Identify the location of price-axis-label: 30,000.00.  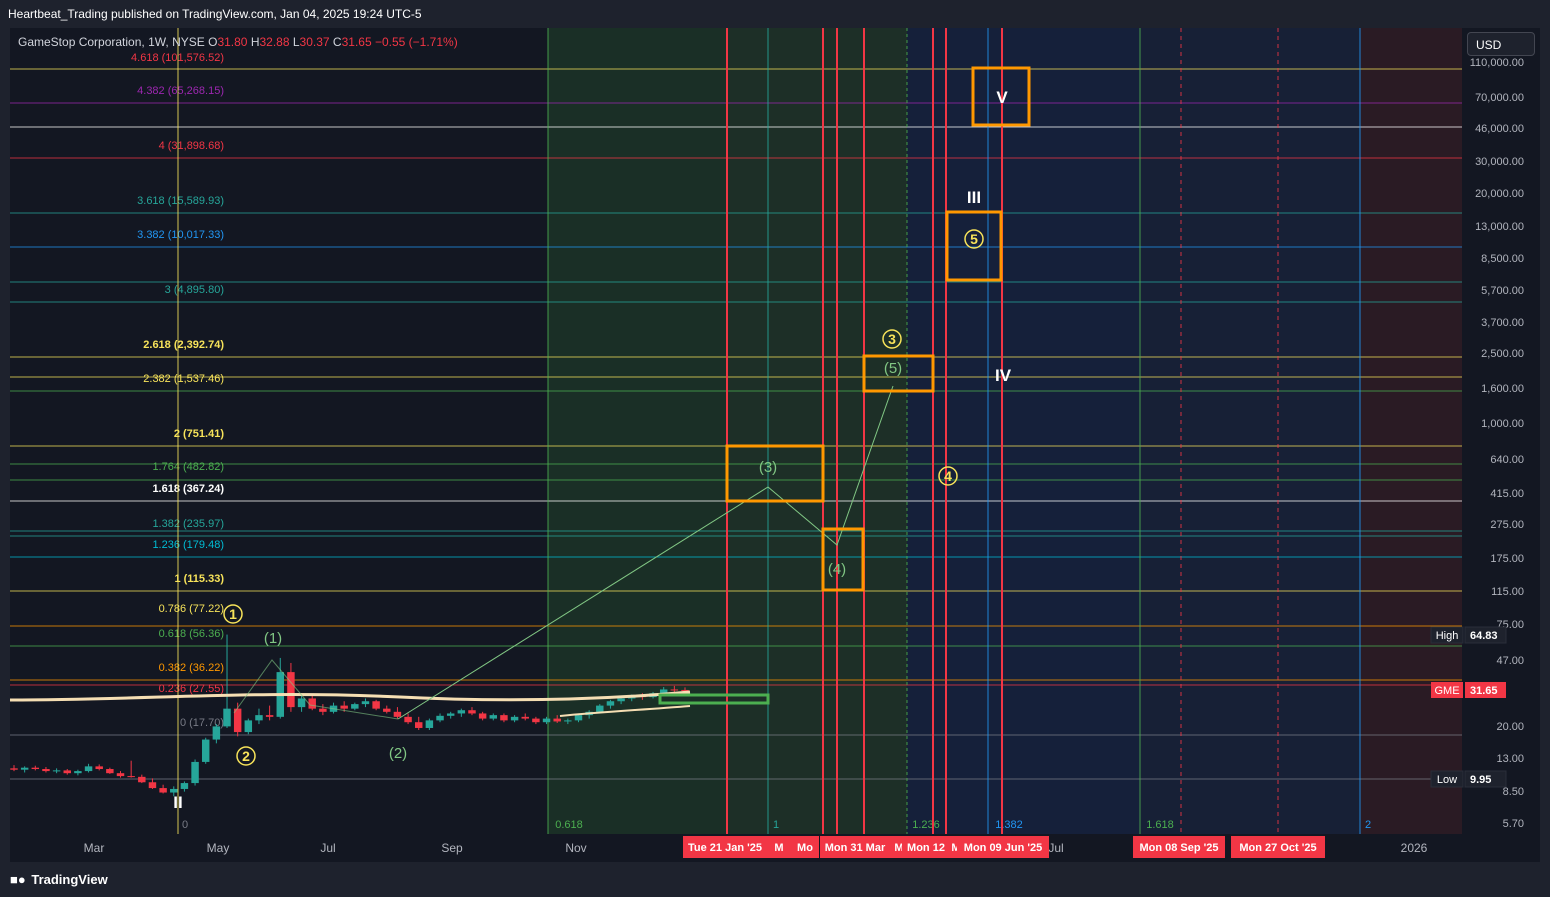
(1499, 162).